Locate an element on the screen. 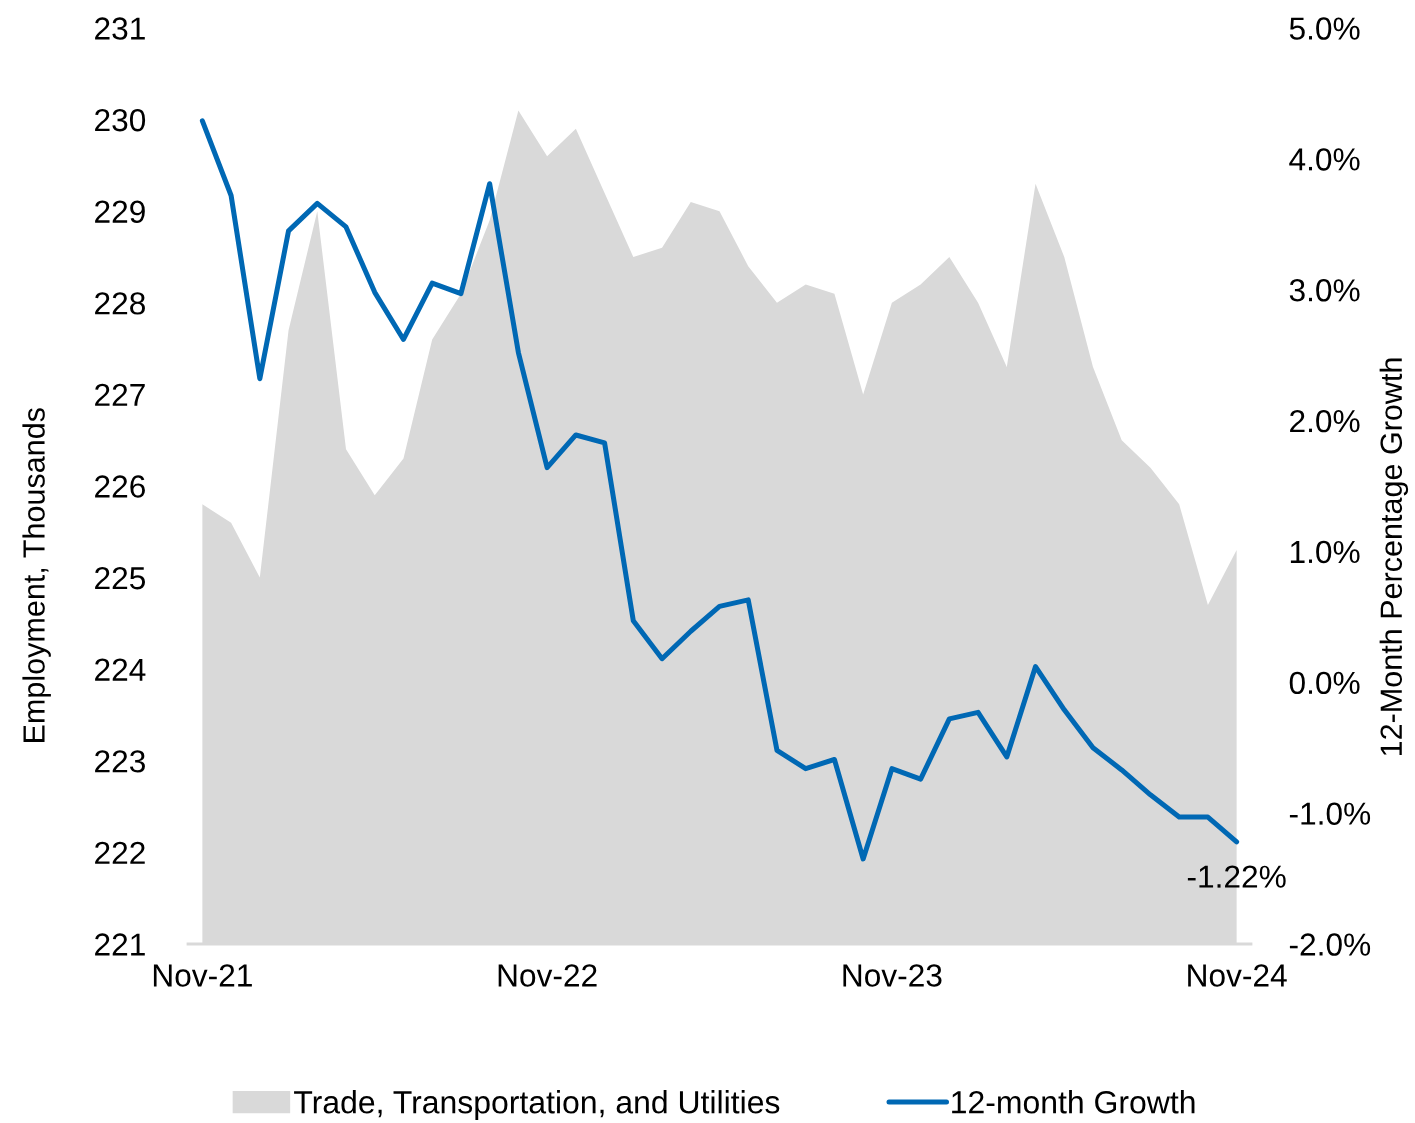 This screenshot has height=1123, width=1415. y2-tick-label: 5.0% is located at coordinates (1324, 28).